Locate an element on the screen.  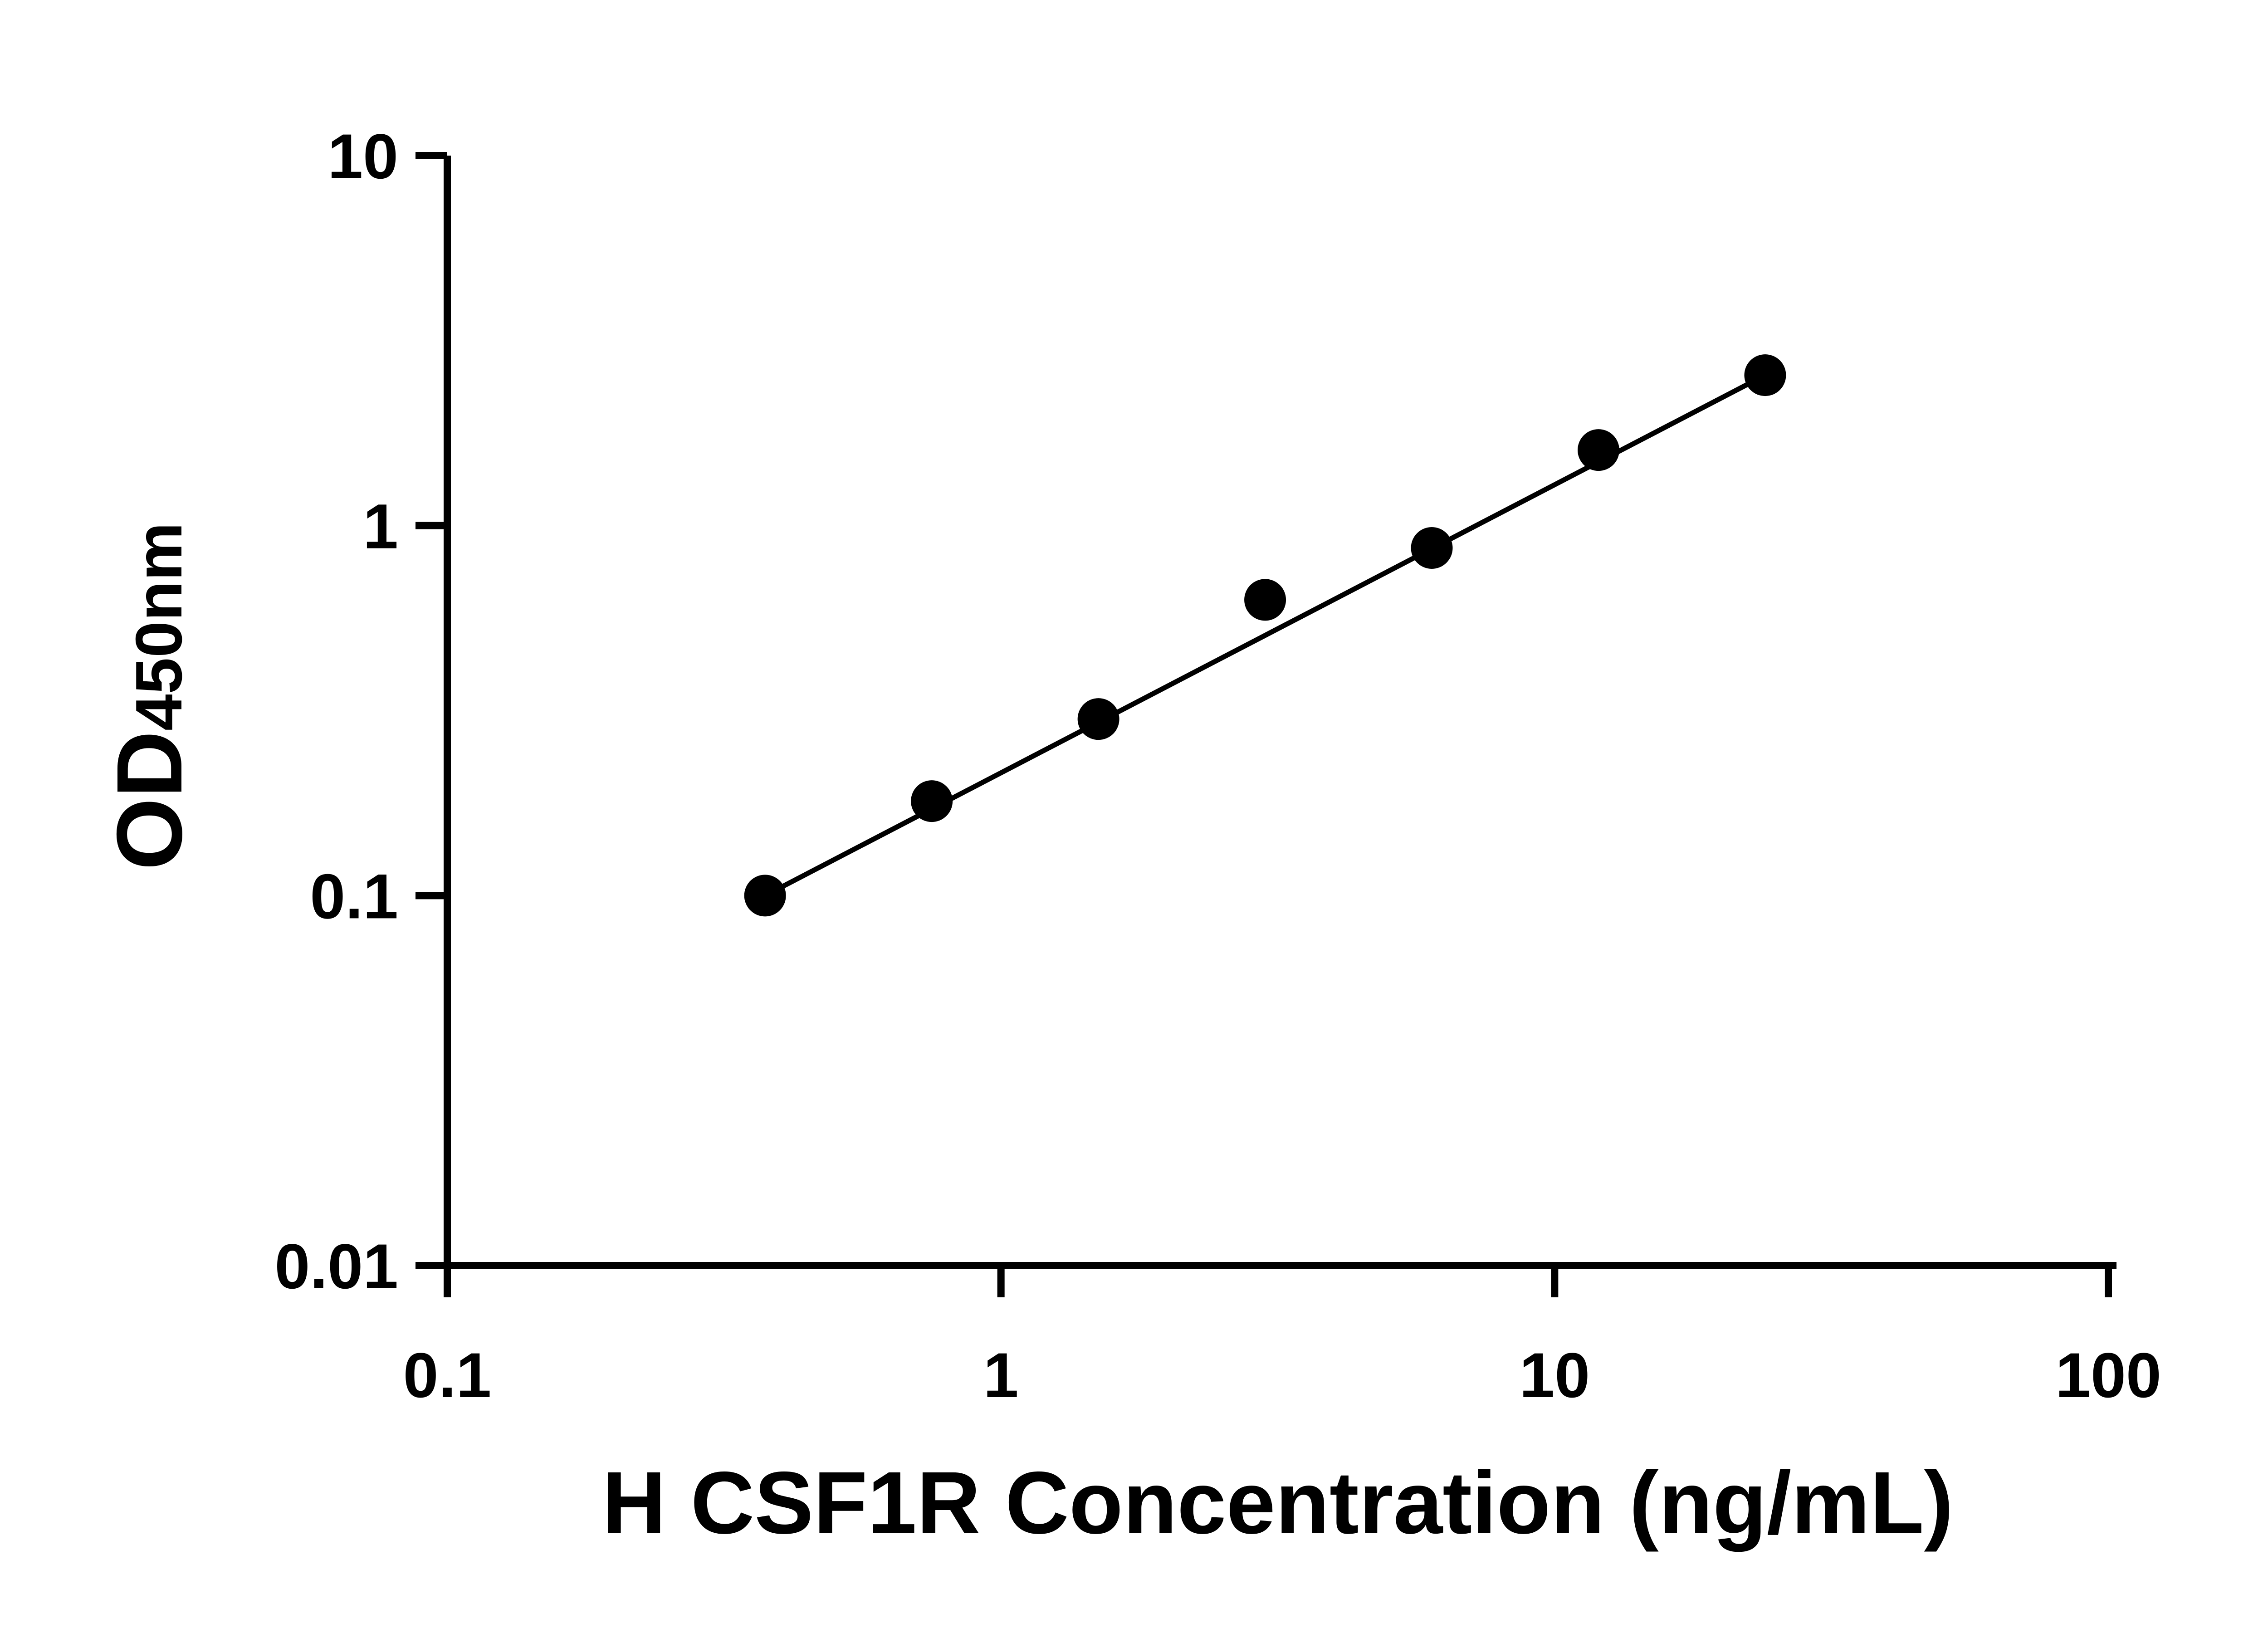
y-axis-title: OD450nm is located at coordinates (150, 696).